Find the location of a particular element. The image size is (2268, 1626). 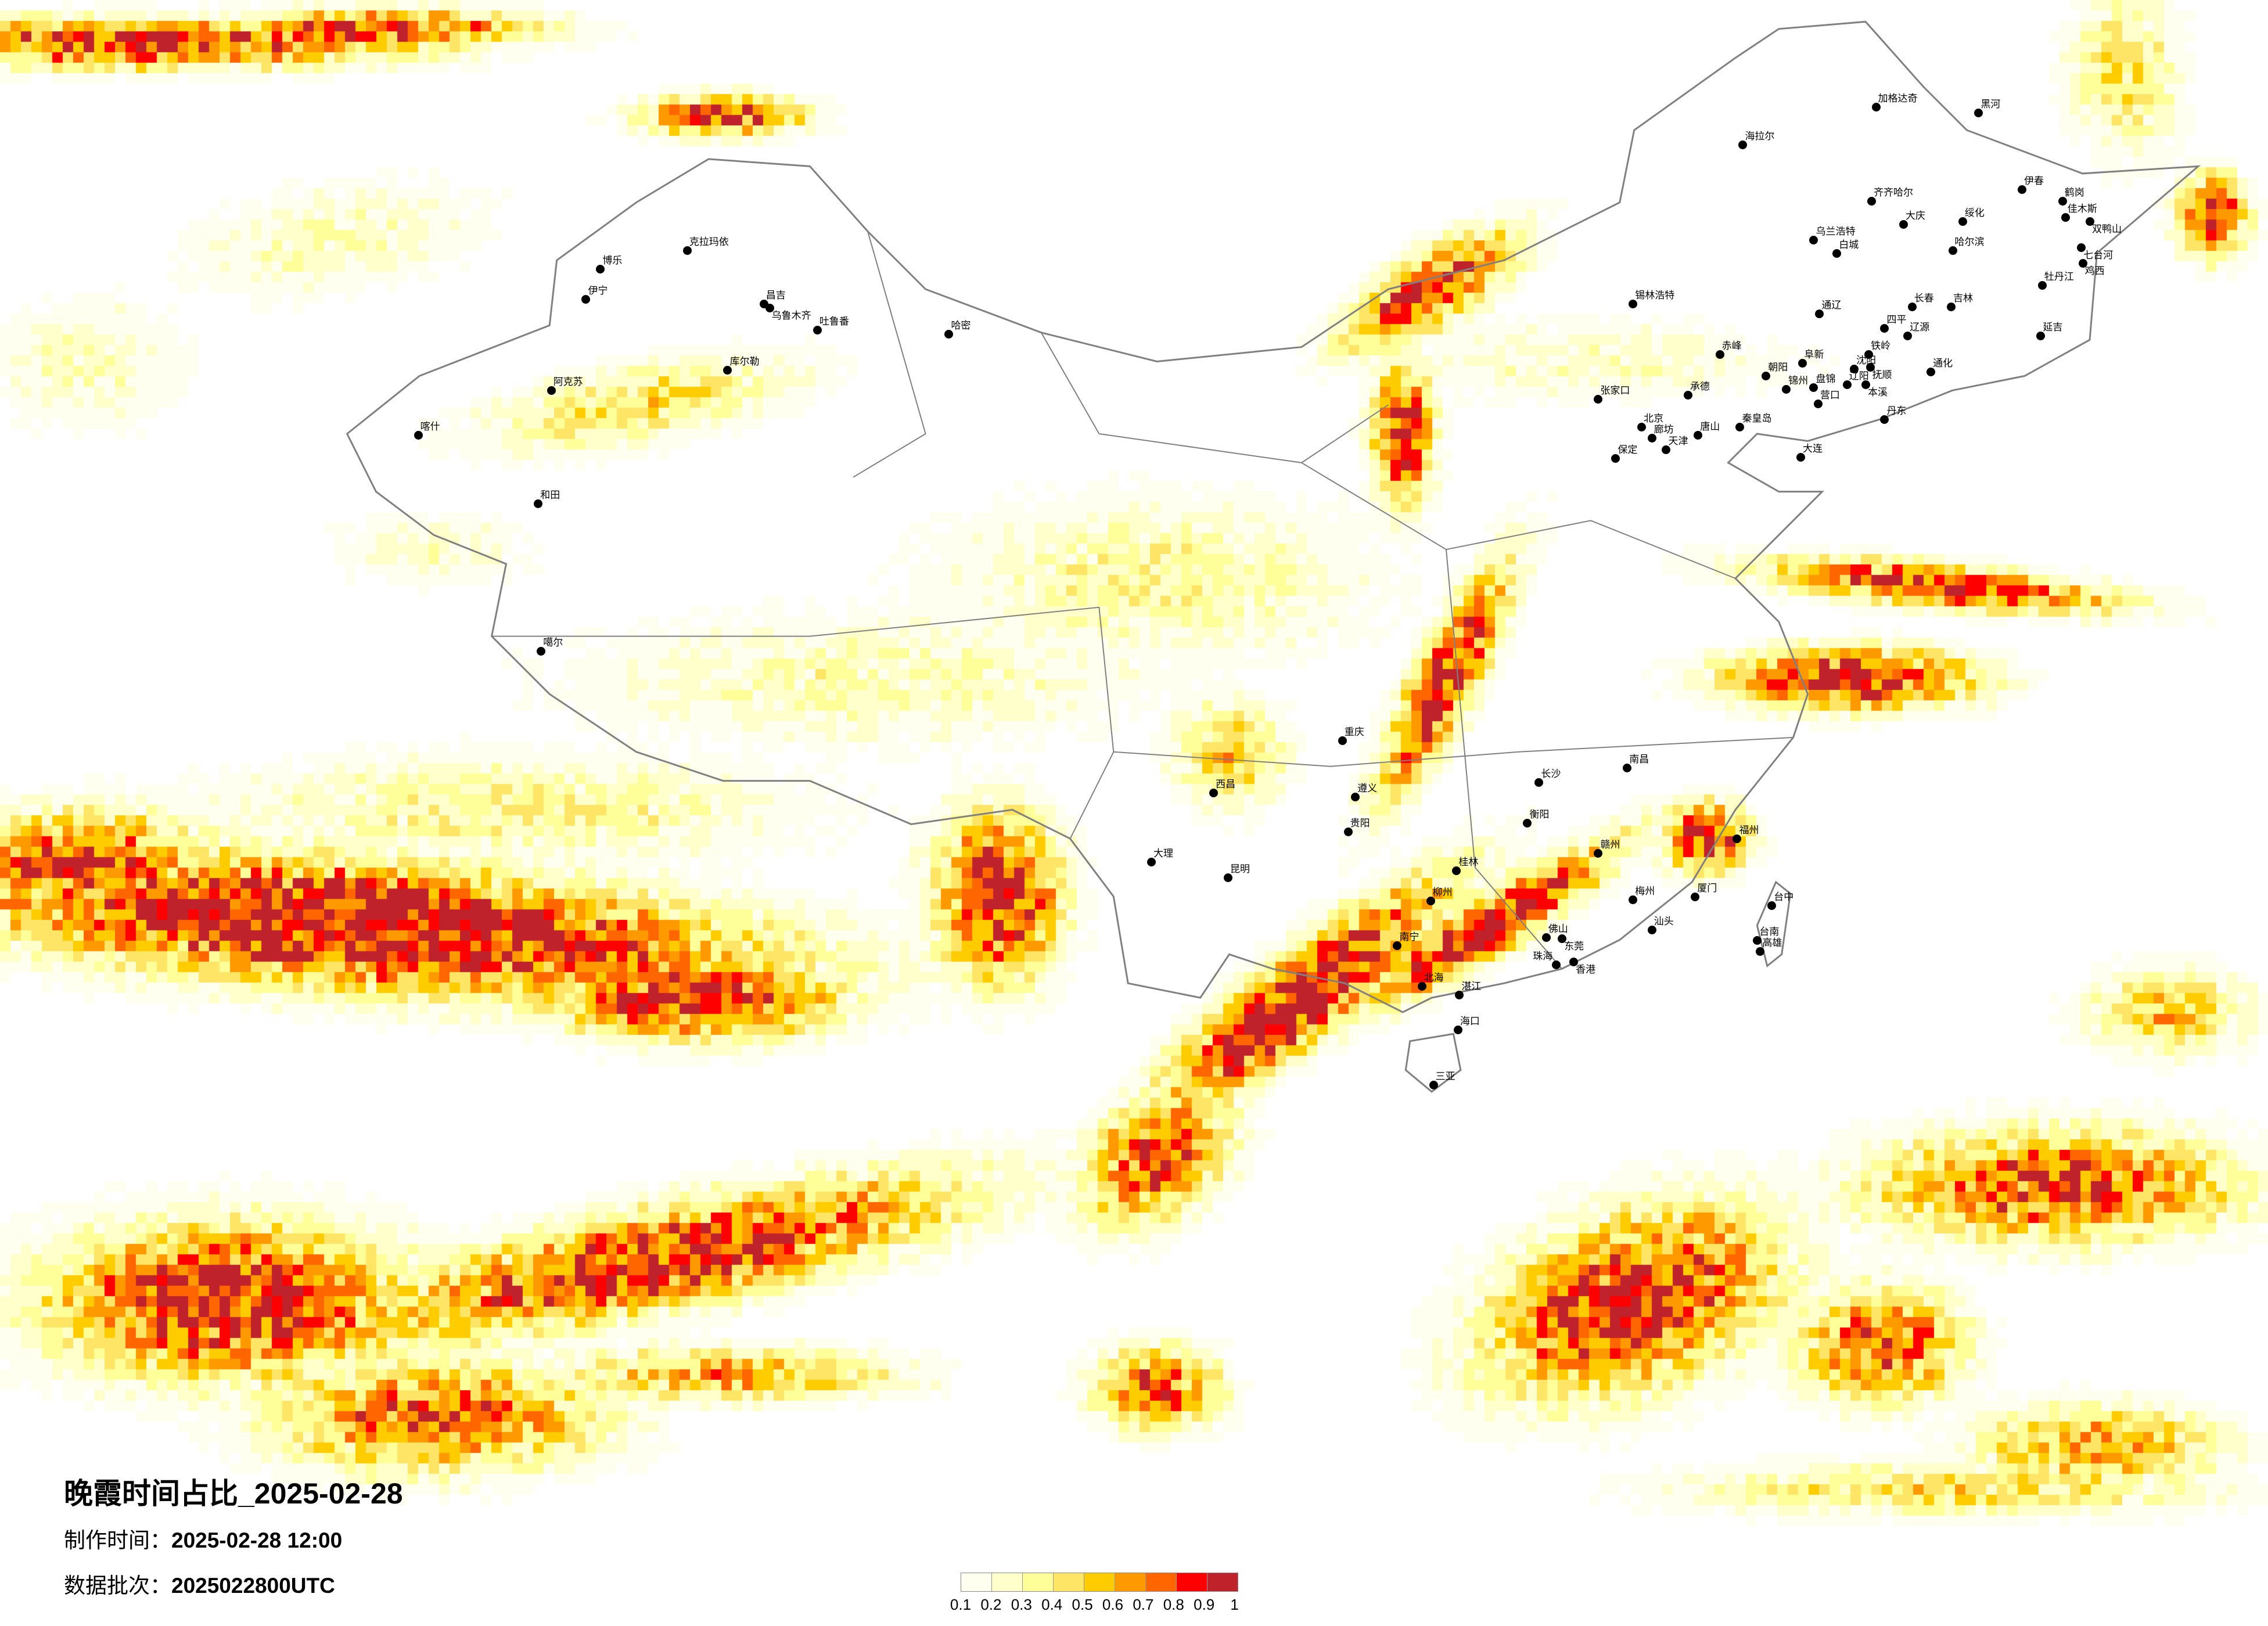

city-label: 湛江 is located at coordinates (1471, 987).